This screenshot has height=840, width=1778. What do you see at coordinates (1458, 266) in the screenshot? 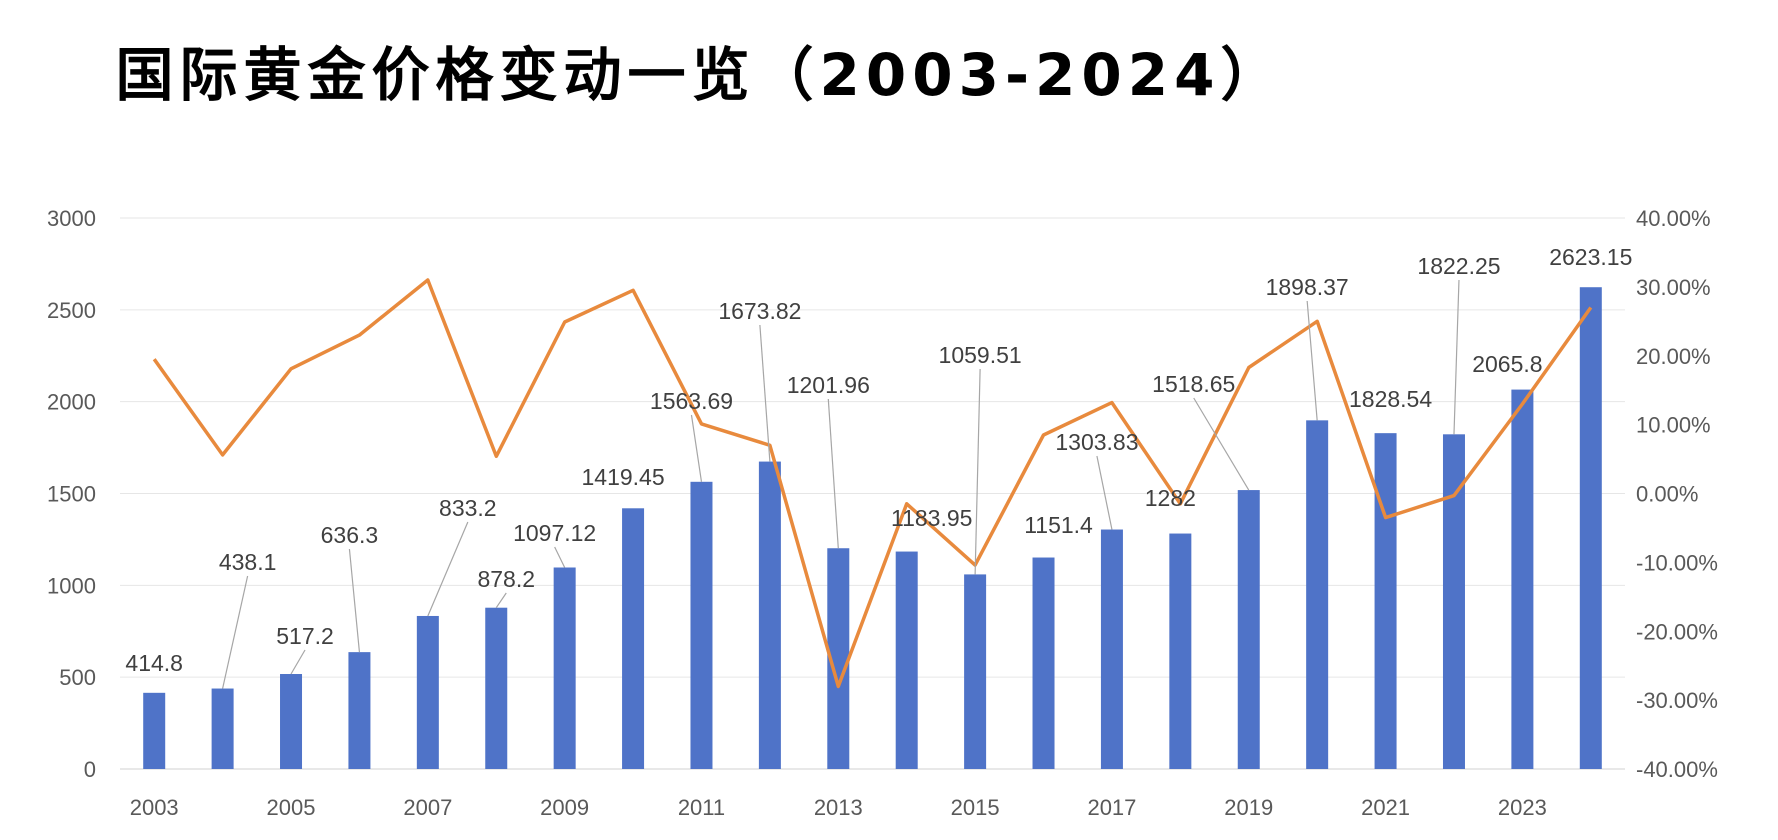
I see `data-label: 1822.25` at bounding box center [1458, 266].